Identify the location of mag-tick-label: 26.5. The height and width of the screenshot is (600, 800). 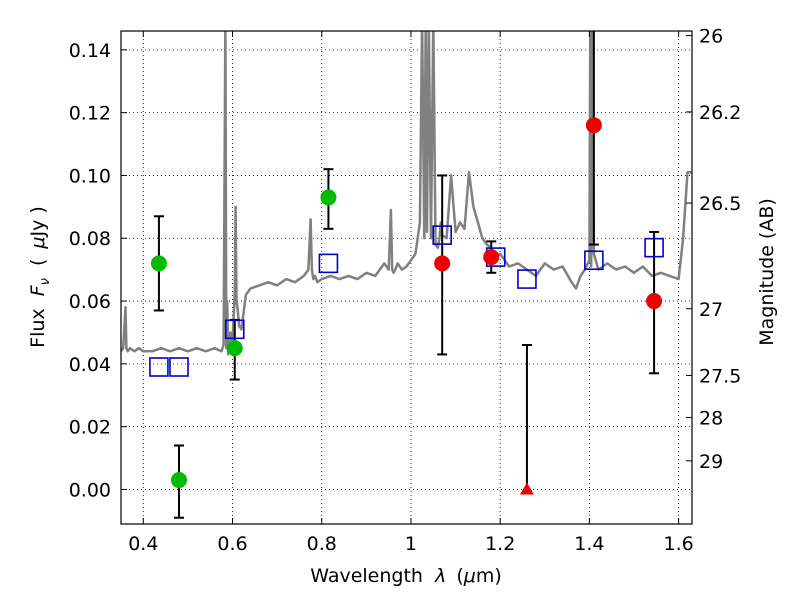
(720, 204).